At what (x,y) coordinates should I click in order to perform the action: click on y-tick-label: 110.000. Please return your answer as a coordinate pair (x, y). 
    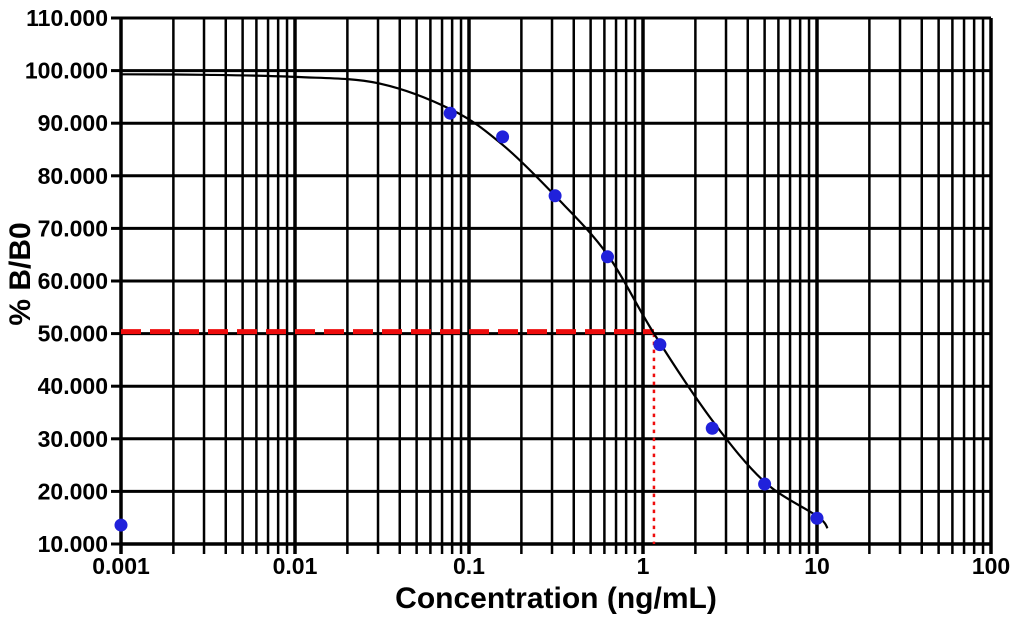
    Looking at the image, I should click on (67, 18).